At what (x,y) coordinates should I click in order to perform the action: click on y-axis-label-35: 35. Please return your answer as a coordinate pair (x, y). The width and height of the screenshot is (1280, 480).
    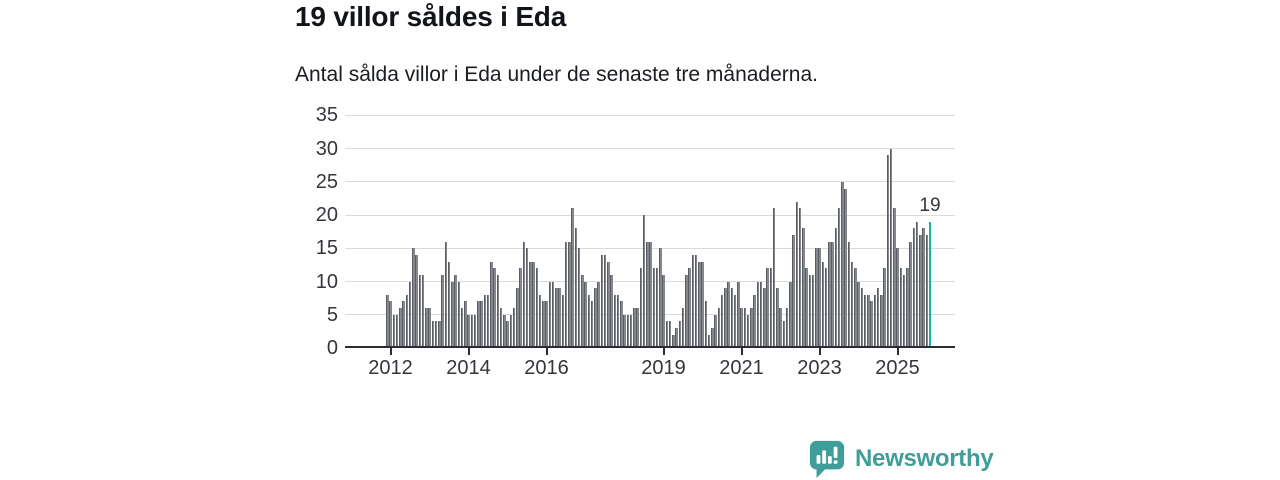
    Looking at the image, I should click on (326, 115).